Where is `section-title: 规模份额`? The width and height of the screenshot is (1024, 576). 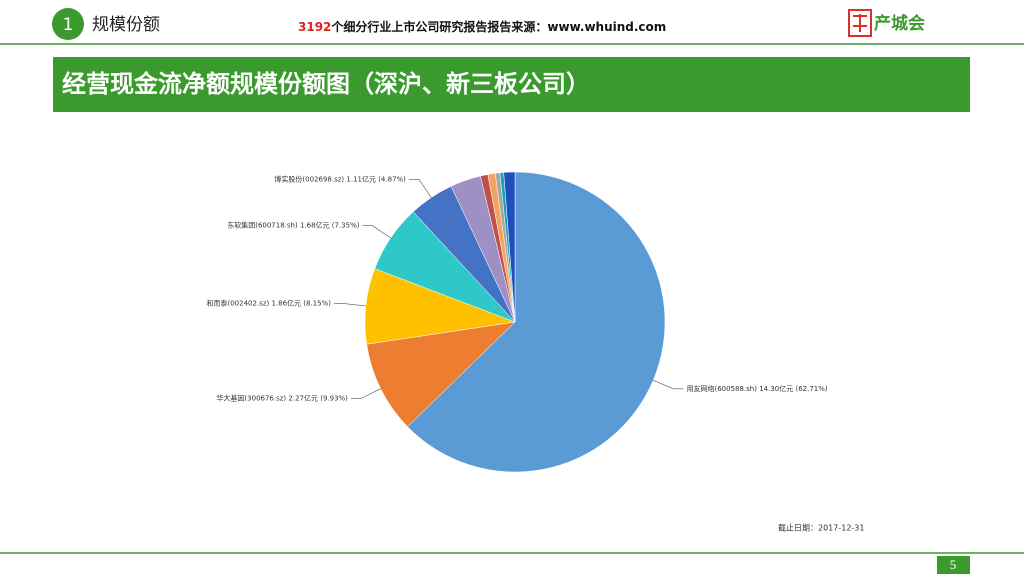 section-title: 规模份额 is located at coordinates (126, 25).